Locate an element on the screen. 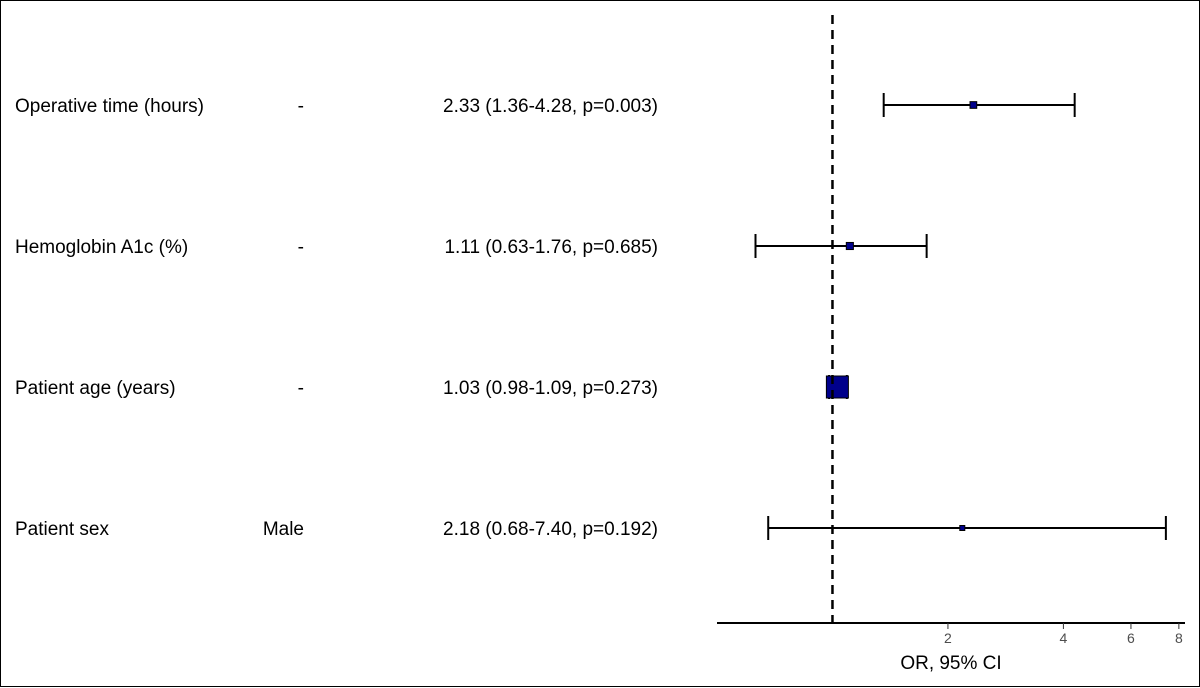 This screenshot has height=688, width=1200. row-variable-label: Hemoglobin A1c (%) is located at coordinates (101, 247).